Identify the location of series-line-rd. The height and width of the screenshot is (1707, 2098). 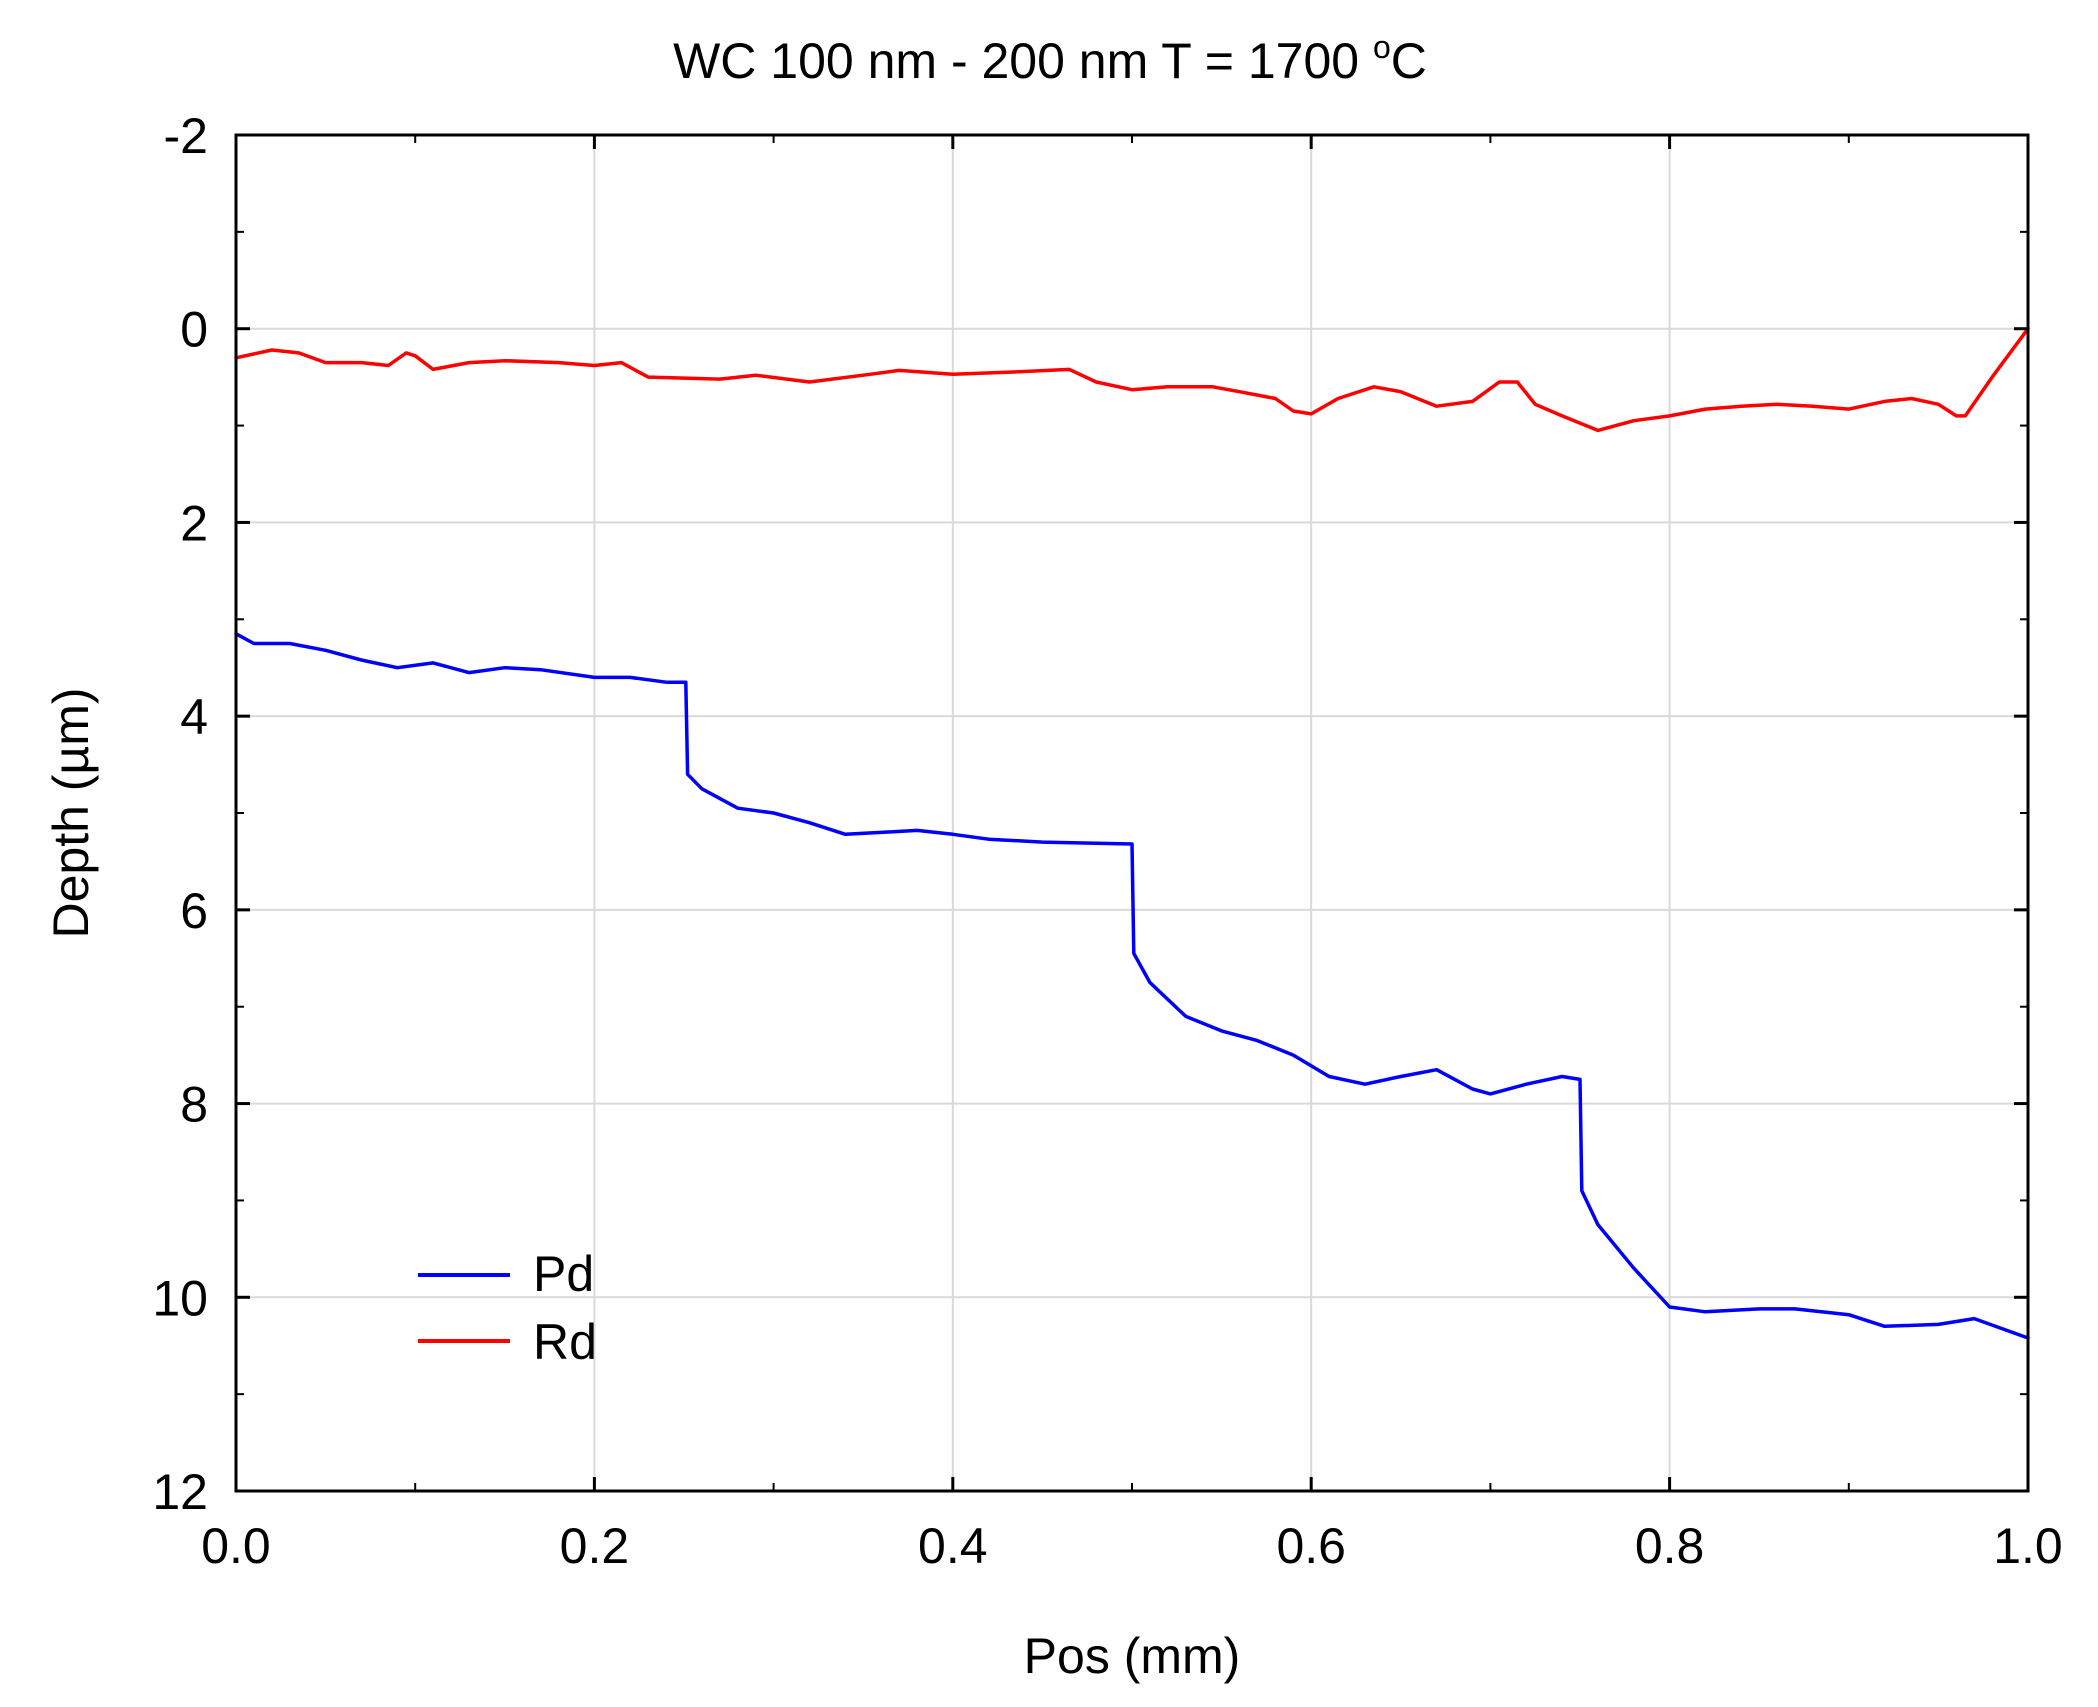
(1132, 379).